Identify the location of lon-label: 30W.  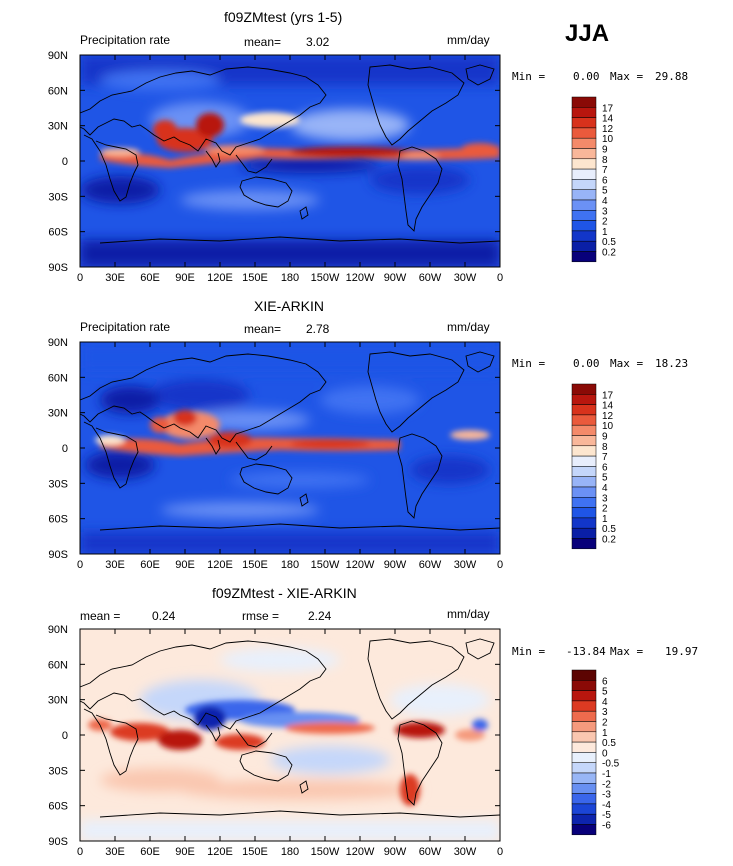
(465, 565).